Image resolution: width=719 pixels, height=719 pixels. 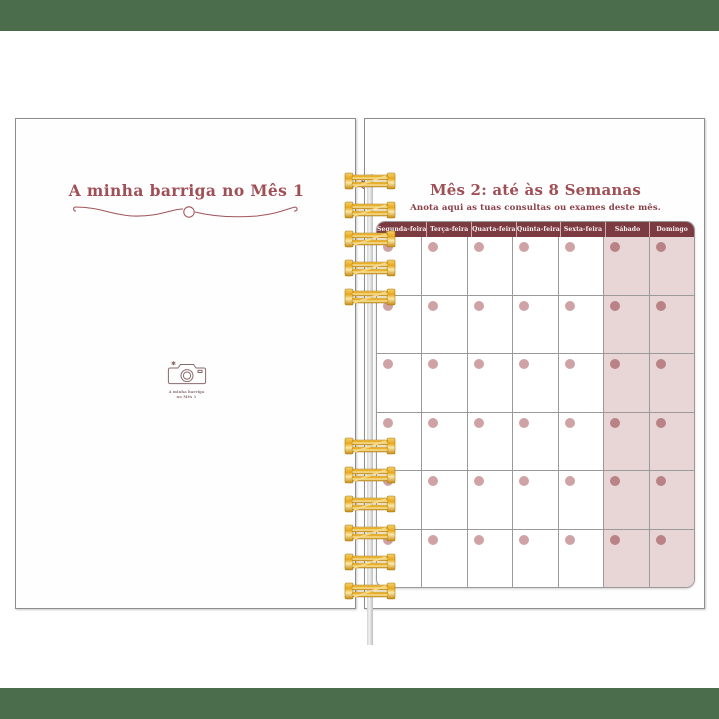 What do you see at coordinates (539, 229) in the screenshot?
I see `calendar-header-4: Quinta-feira` at bounding box center [539, 229].